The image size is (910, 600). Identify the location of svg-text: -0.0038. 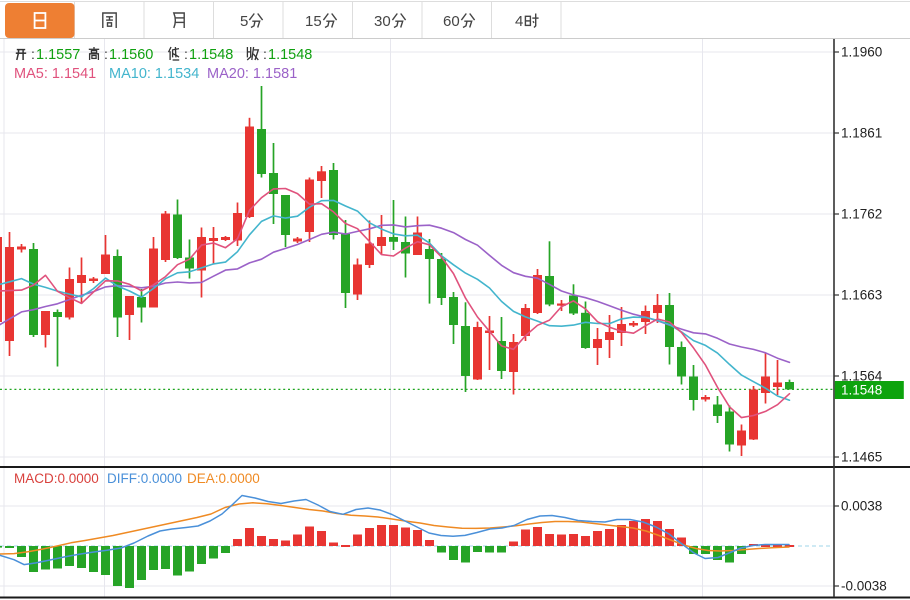
(864, 586).